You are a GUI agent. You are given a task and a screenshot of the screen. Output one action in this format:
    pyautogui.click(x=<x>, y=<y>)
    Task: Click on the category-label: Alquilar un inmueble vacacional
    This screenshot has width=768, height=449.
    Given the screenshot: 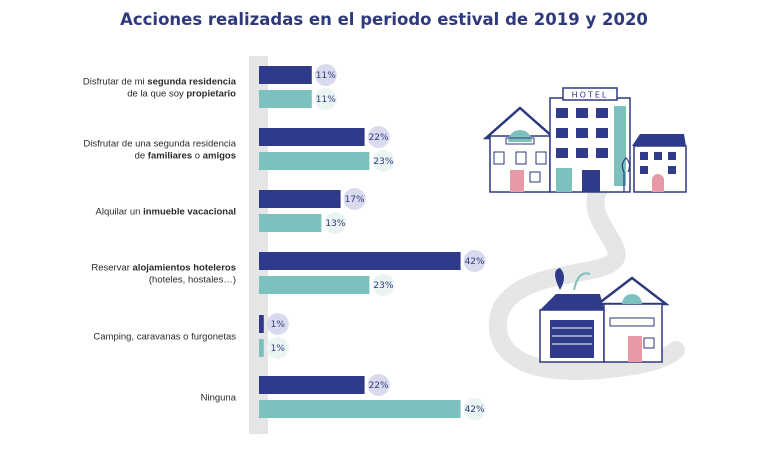 What is the action you would take?
    pyautogui.click(x=166, y=212)
    